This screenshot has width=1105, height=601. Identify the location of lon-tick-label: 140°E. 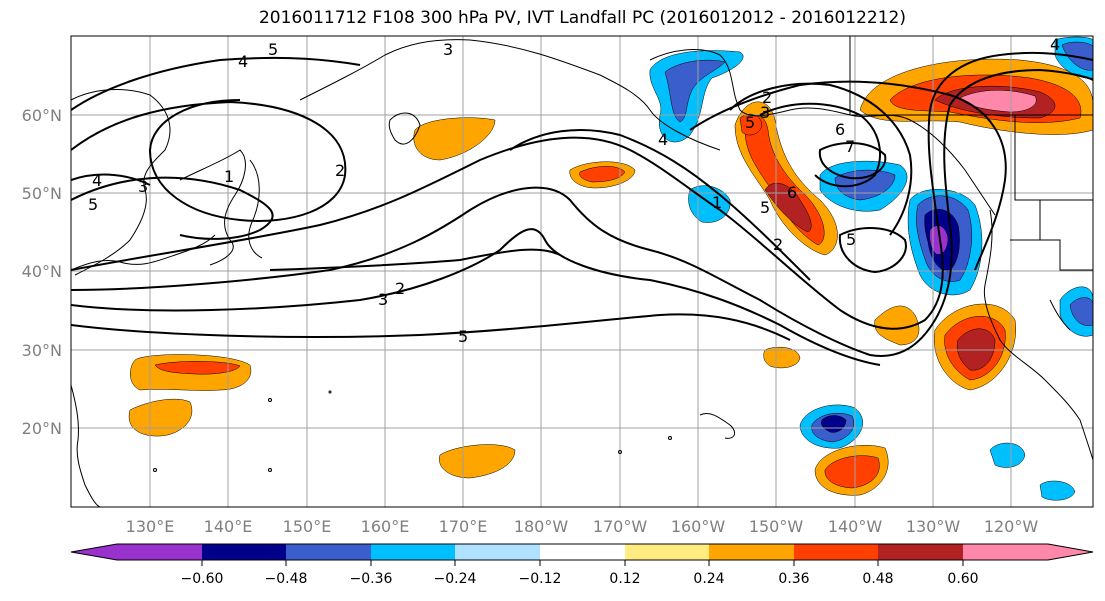
(228, 526).